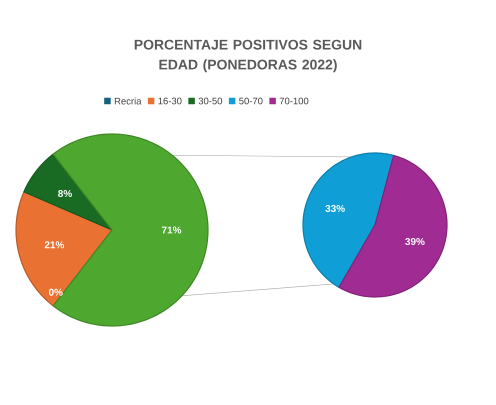  I want to click on legend-label: 70-100, so click(294, 101).